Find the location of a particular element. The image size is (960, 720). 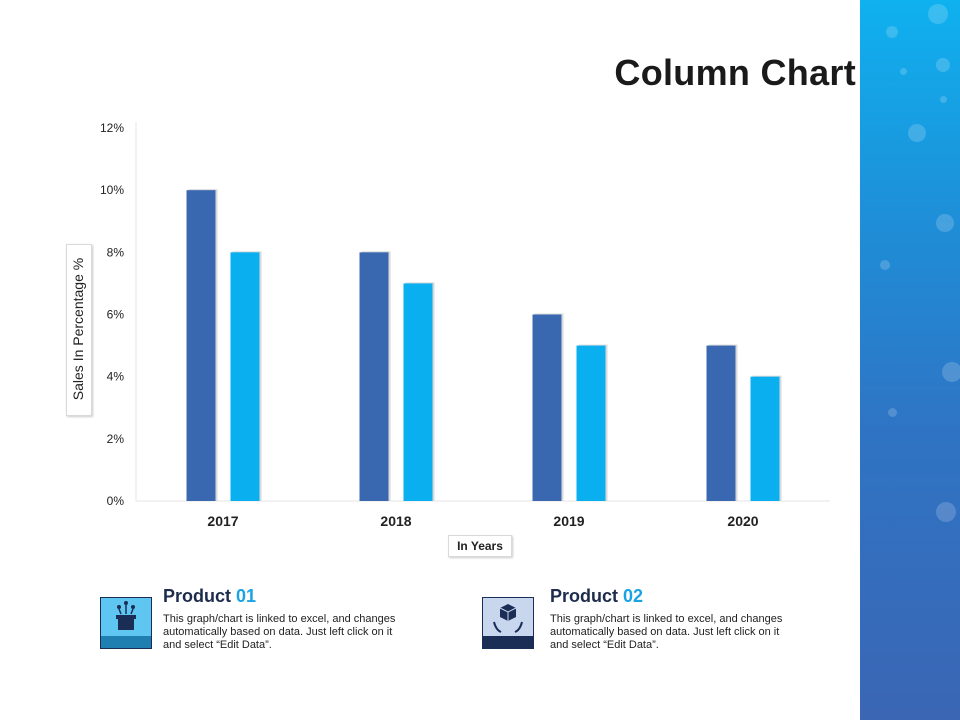

y-tick-label: 0% is located at coordinates (116, 501).